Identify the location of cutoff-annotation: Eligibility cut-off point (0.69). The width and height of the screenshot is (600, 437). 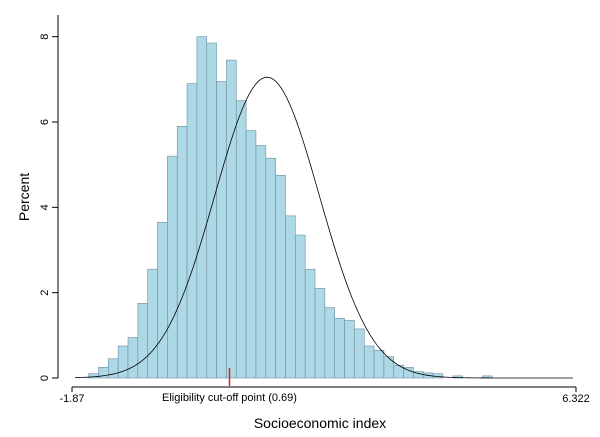
(229, 398).